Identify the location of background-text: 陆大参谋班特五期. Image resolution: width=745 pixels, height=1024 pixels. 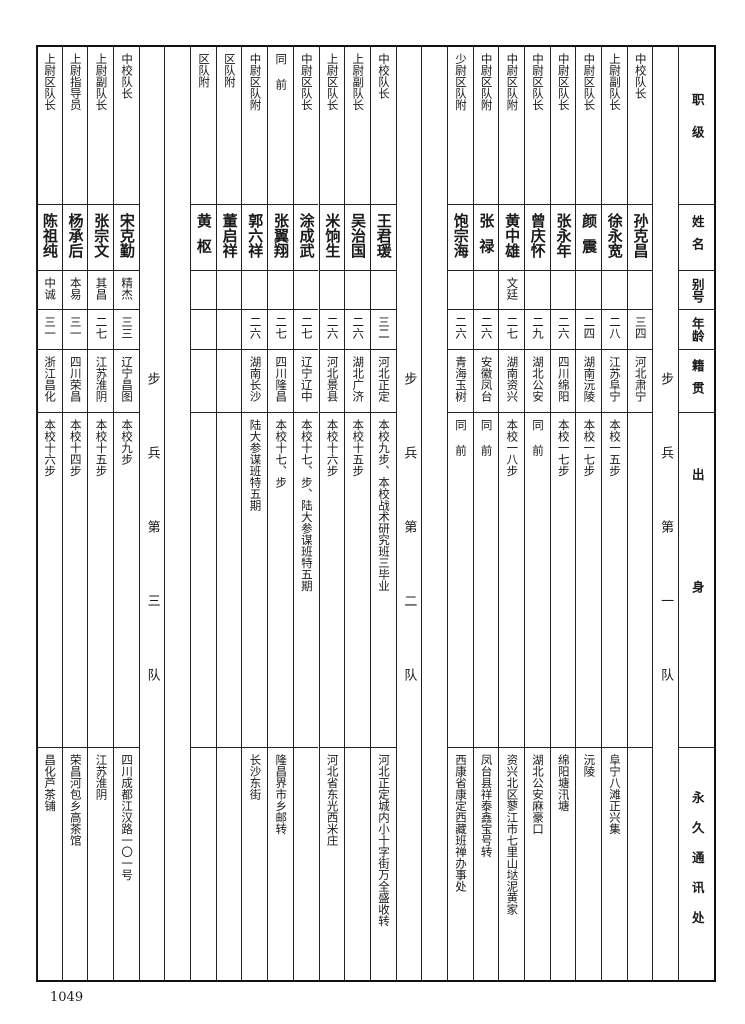
(255, 465).